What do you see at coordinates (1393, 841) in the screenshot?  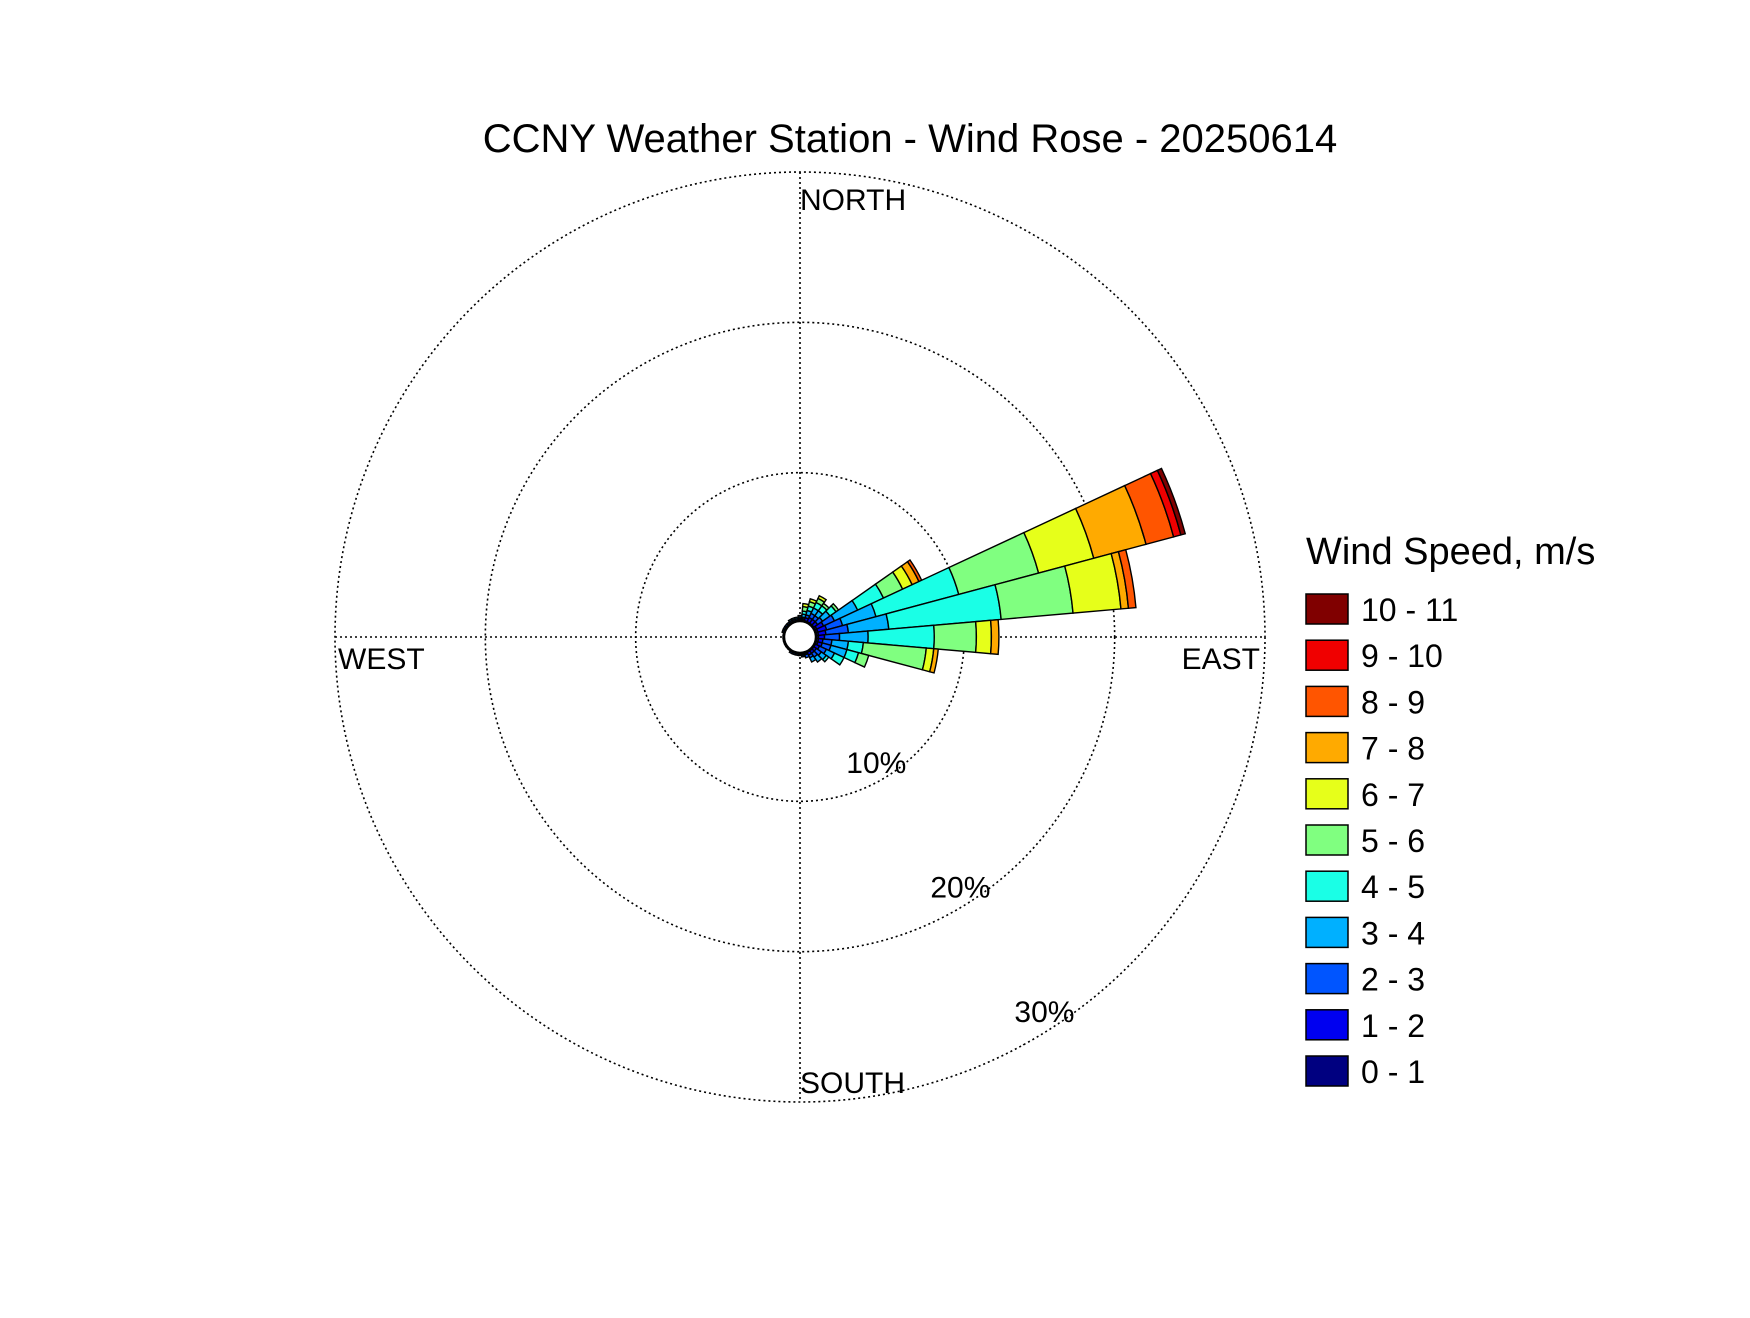 I see `legend-label-5-6: 5 - 6` at bounding box center [1393, 841].